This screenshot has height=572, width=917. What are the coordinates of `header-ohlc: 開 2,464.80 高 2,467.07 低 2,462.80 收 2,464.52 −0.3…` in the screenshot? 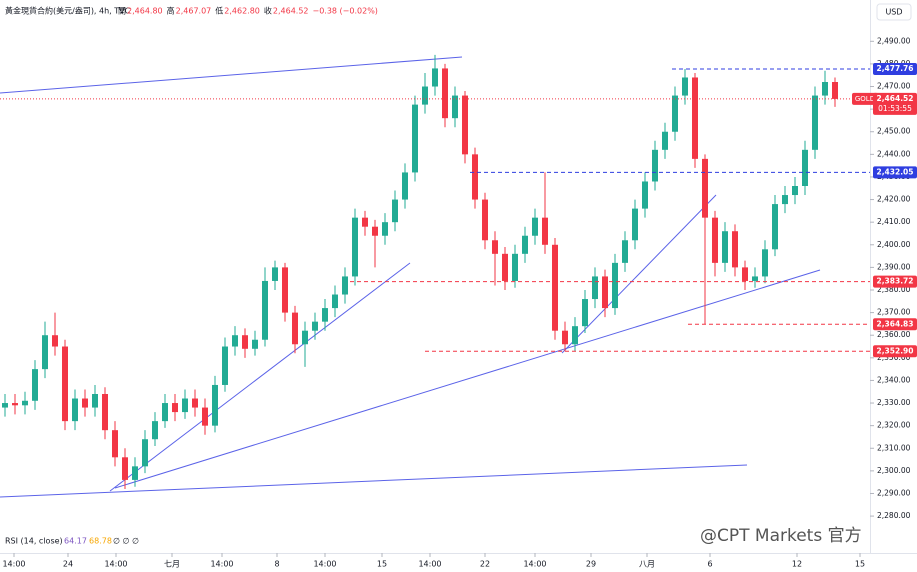 It's located at (248, 11).